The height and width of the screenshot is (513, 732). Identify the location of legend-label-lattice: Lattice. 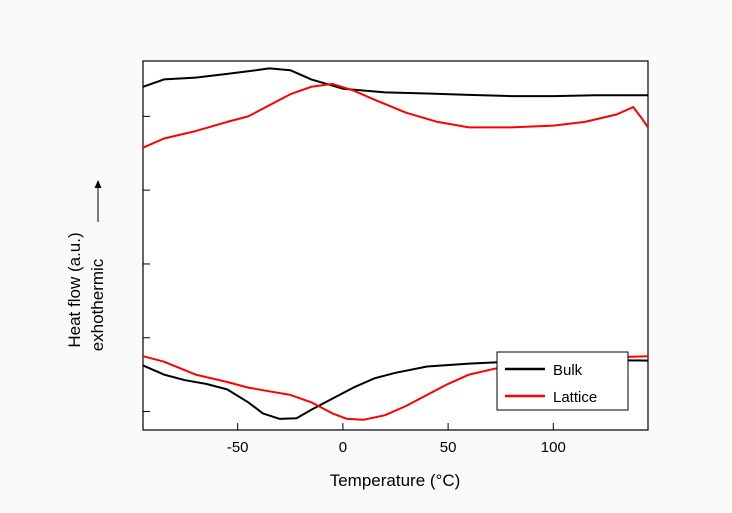
(575, 397).